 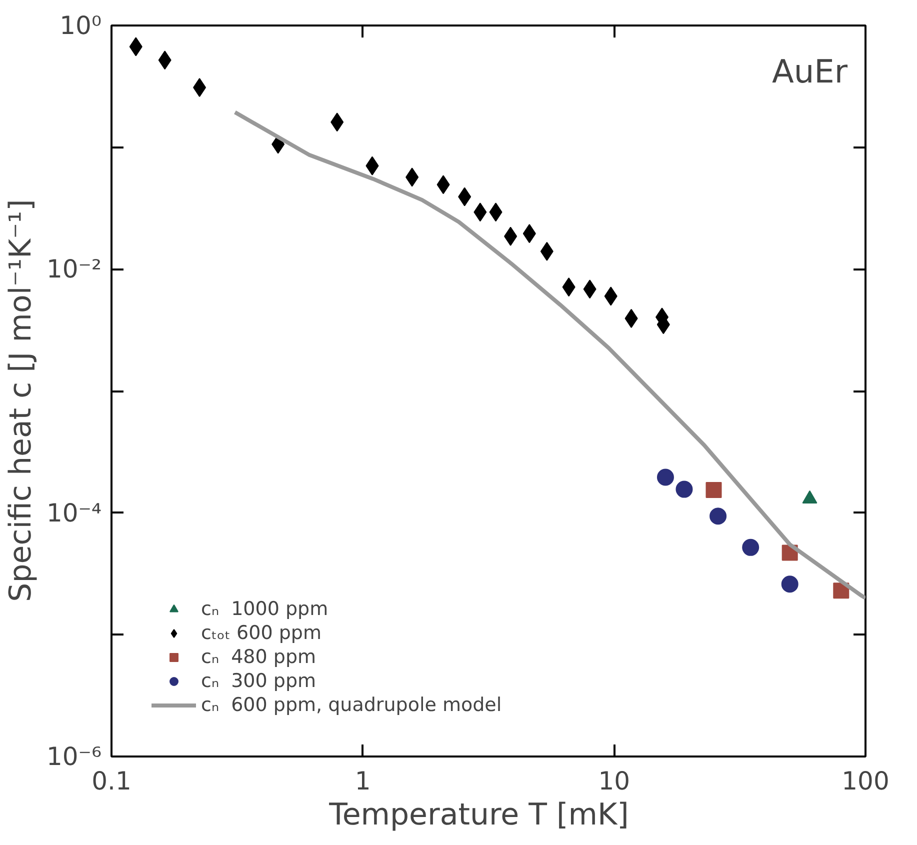 What do you see at coordinates (81, 25) in the screenshot?
I see `y-tick-label: 10⁰` at bounding box center [81, 25].